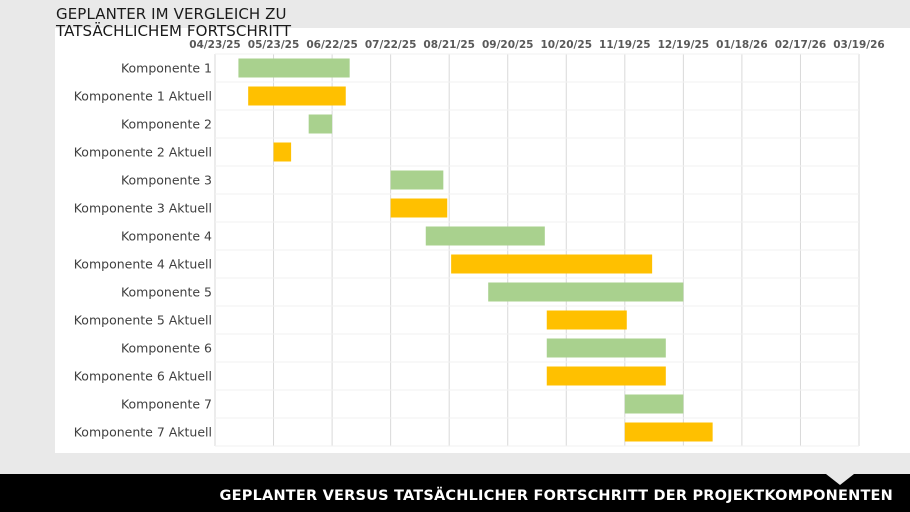 Image resolution: width=910 pixels, height=512 pixels. What do you see at coordinates (143, 152) in the screenshot?
I see `row-label-4: Komponente 2 Aktuell` at bounding box center [143, 152].